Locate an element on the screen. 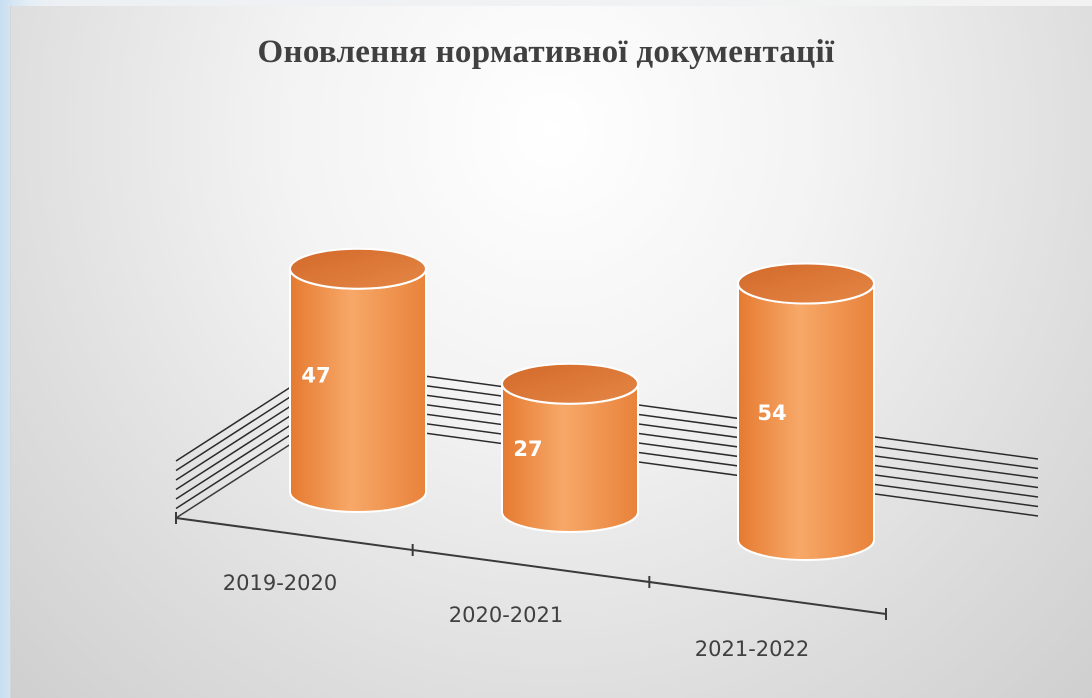  x-tick-label: 2020-2021 is located at coordinates (506, 615).